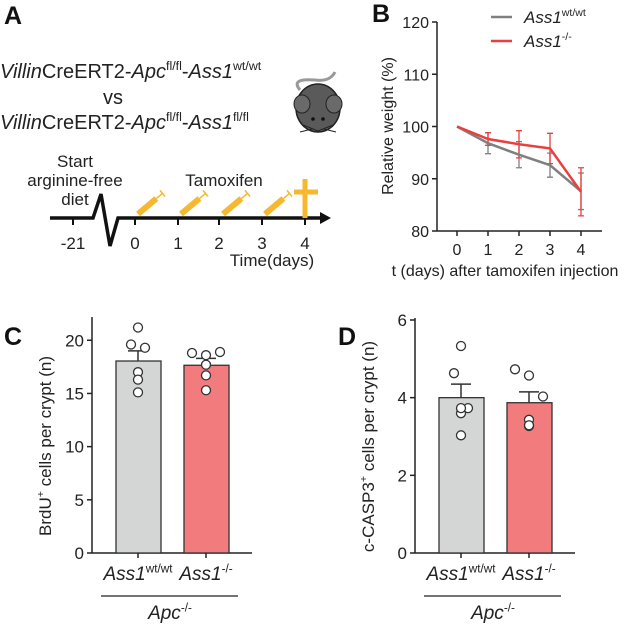 The height and width of the screenshot is (625, 644). What do you see at coordinates (13, 337) in the screenshot?
I see `panel-label-c: C` at bounding box center [13, 337].